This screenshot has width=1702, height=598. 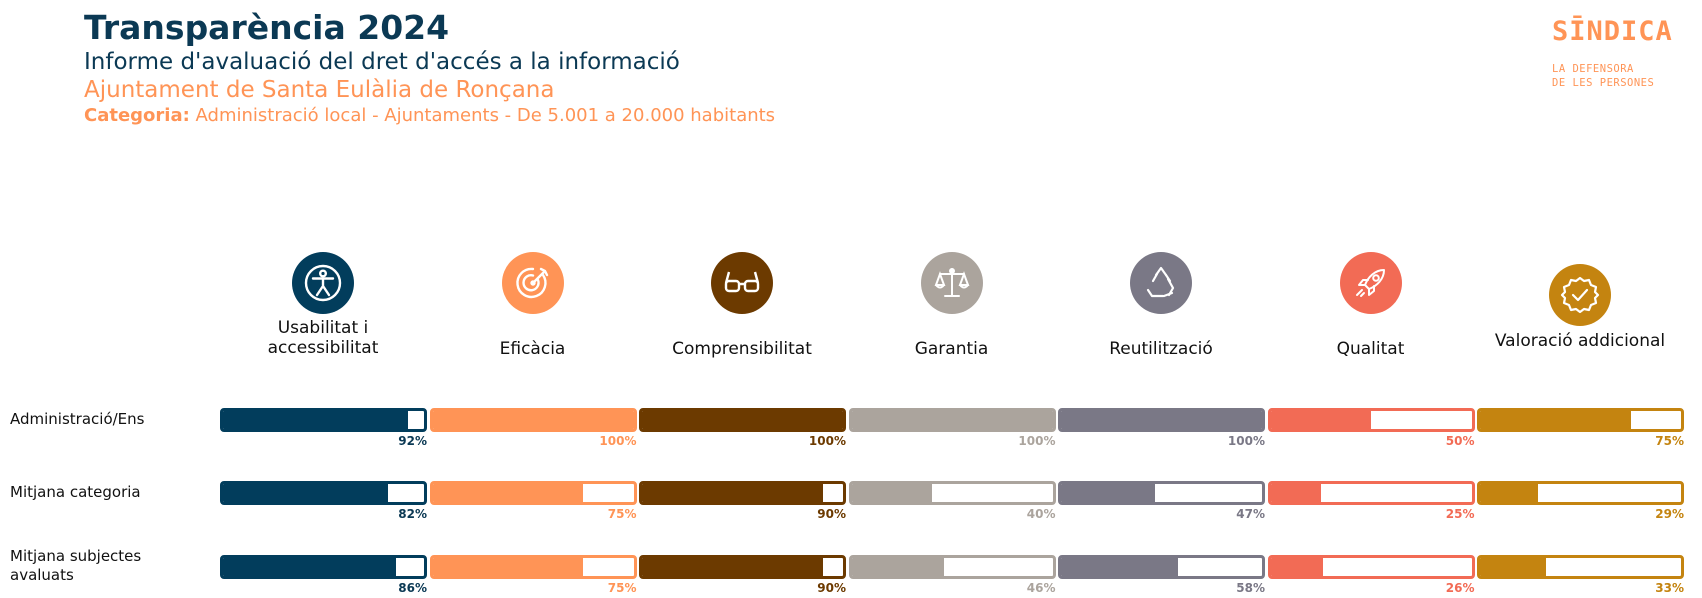 I want to click on category-label: Categoria:, so click(x=137, y=115).